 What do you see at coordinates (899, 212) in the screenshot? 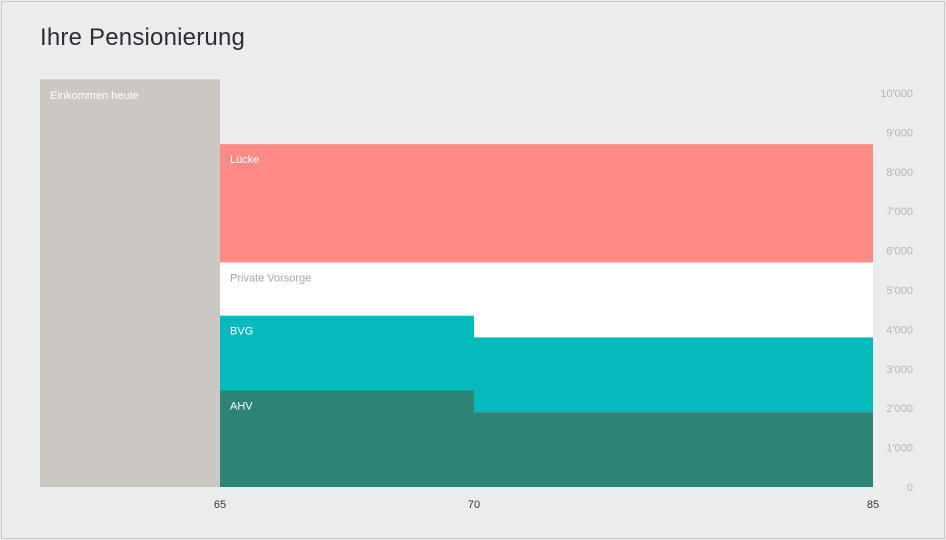
I see `y-tick-label: 7'000` at bounding box center [899, 212].